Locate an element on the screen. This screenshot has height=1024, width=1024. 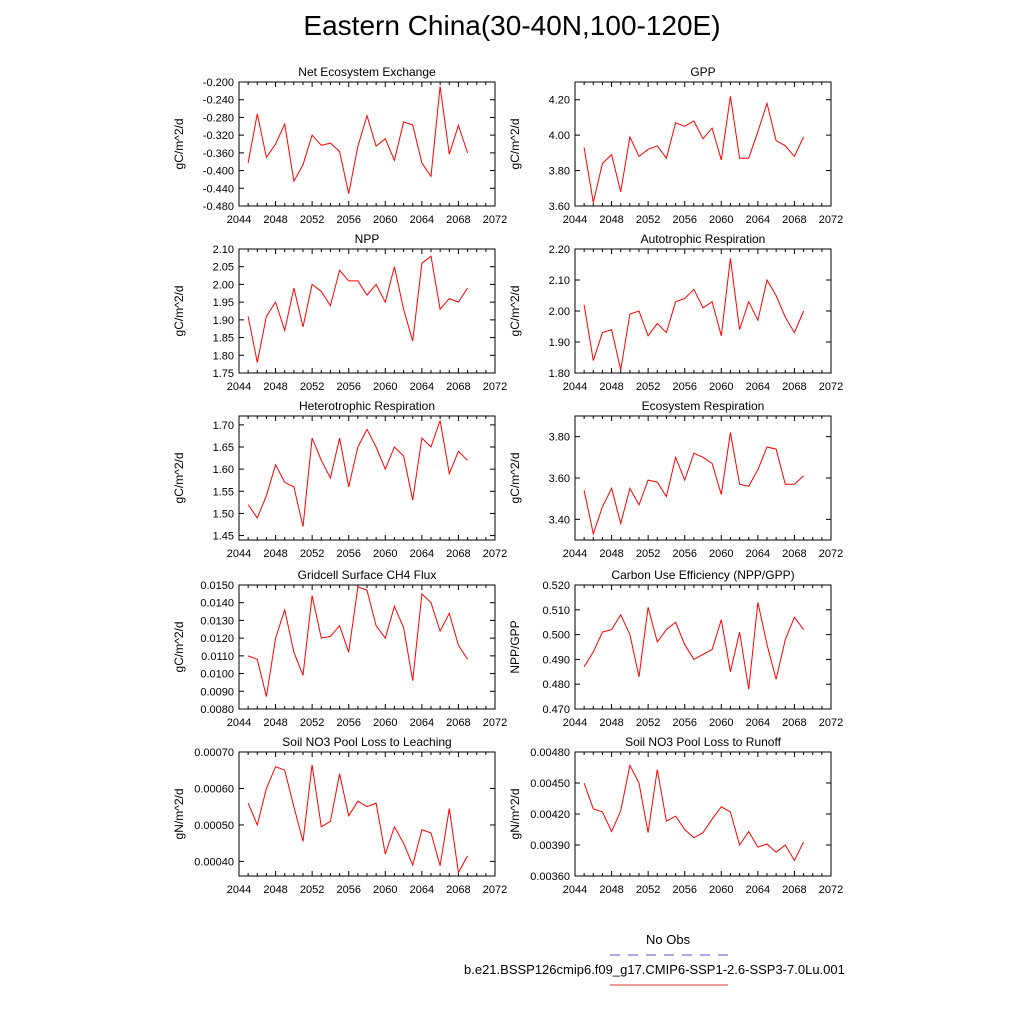
panel-title: Net Ecosystem Exchange is located at coordinates (367, 72).